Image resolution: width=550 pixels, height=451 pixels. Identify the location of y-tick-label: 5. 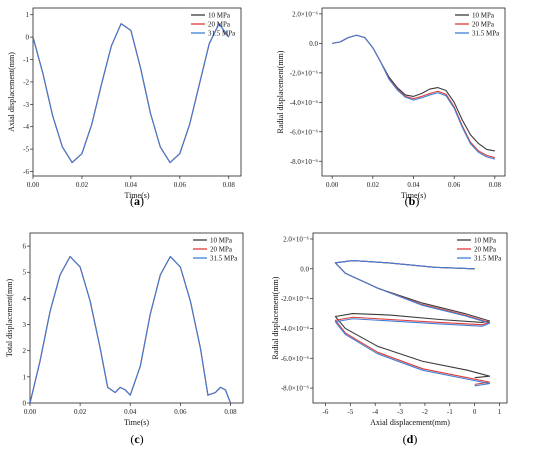
(25, 273).